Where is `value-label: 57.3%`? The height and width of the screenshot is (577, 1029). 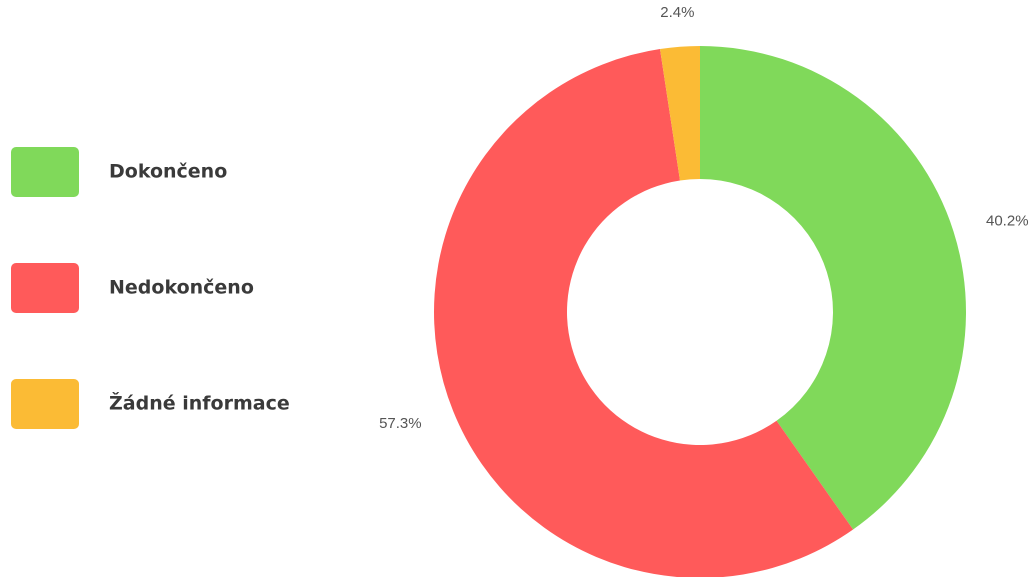
value-label: 57.3% is located at coordinates (400, 423).